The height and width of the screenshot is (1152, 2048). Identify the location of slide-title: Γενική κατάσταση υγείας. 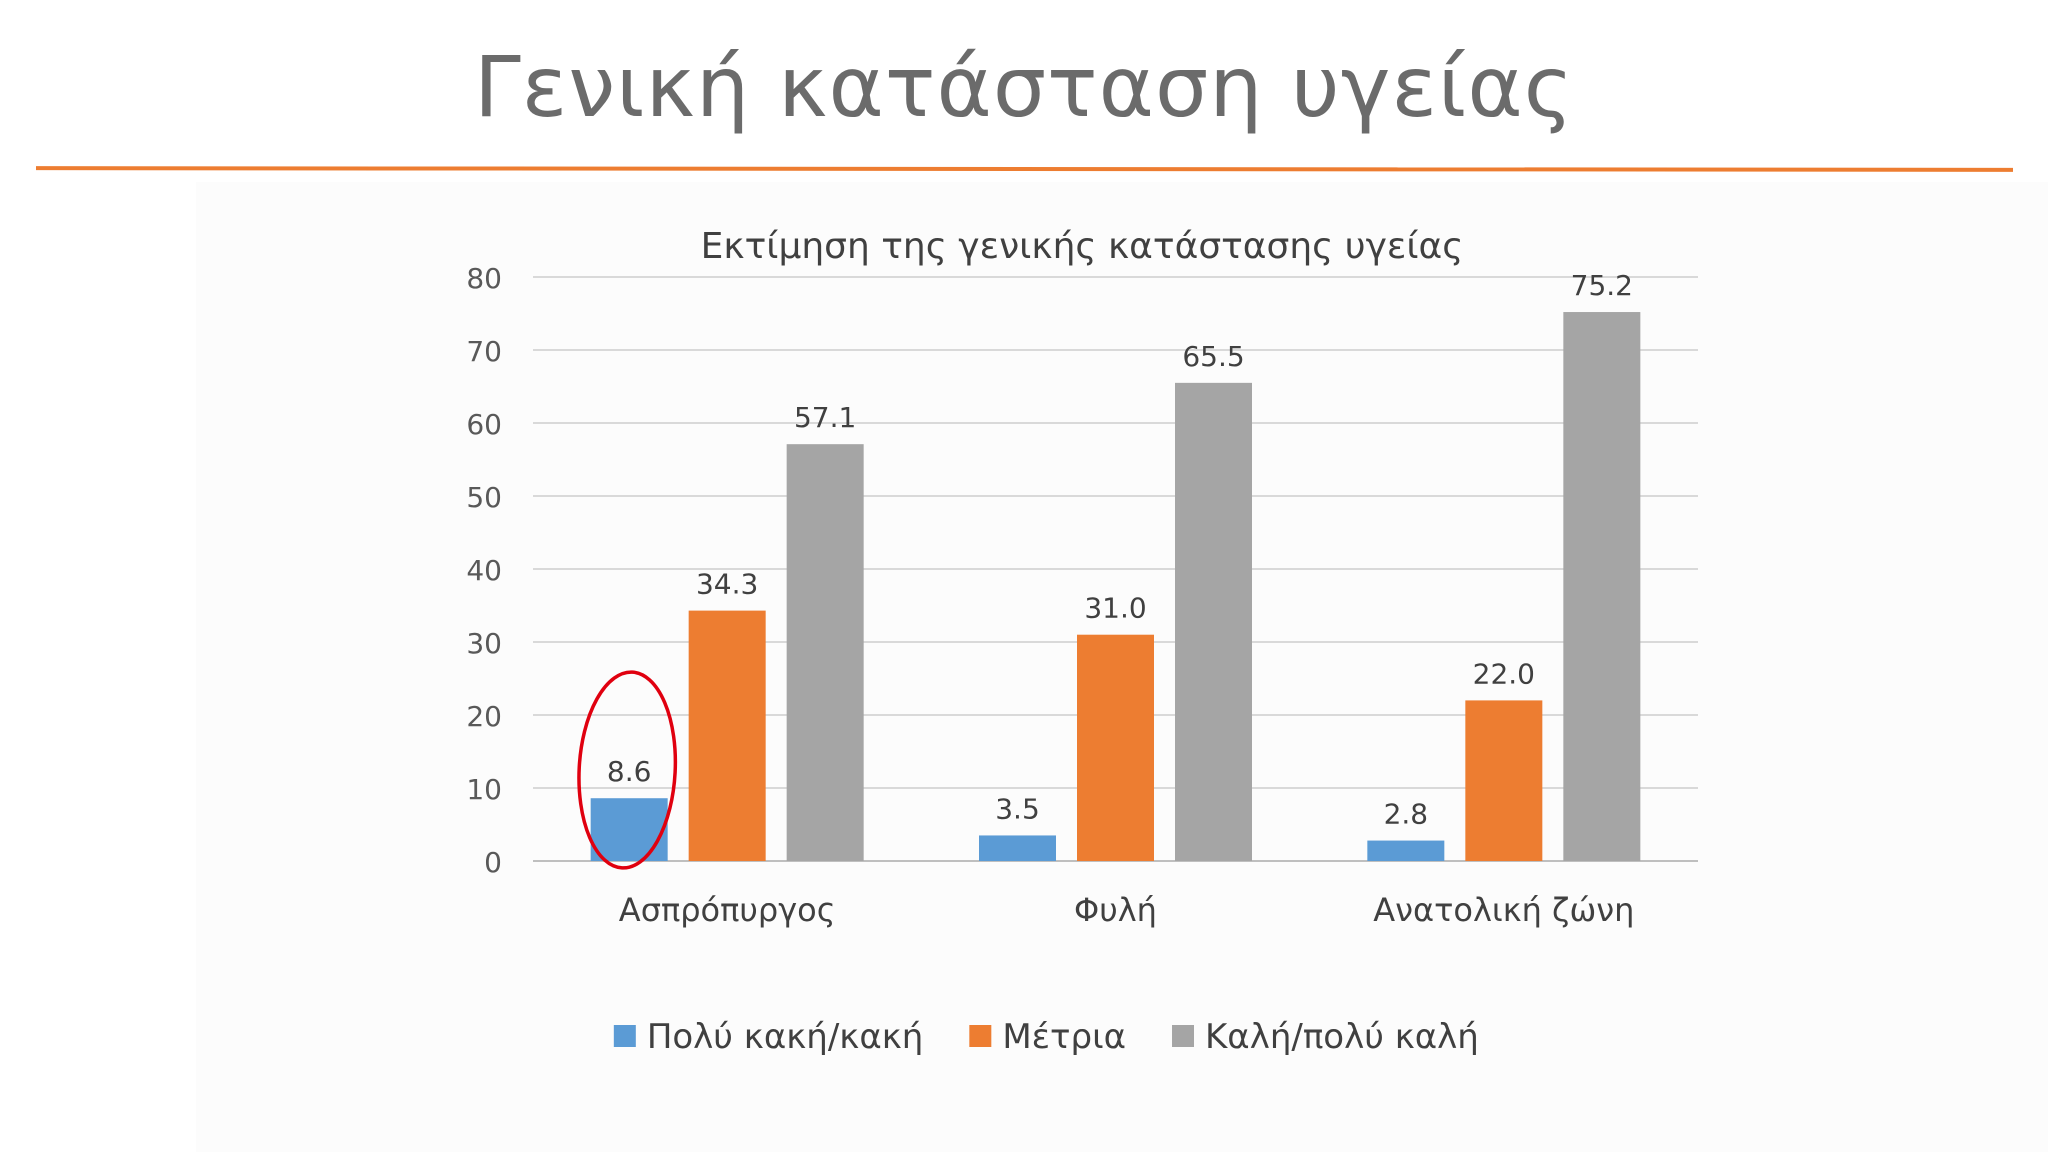
(1024, 87).